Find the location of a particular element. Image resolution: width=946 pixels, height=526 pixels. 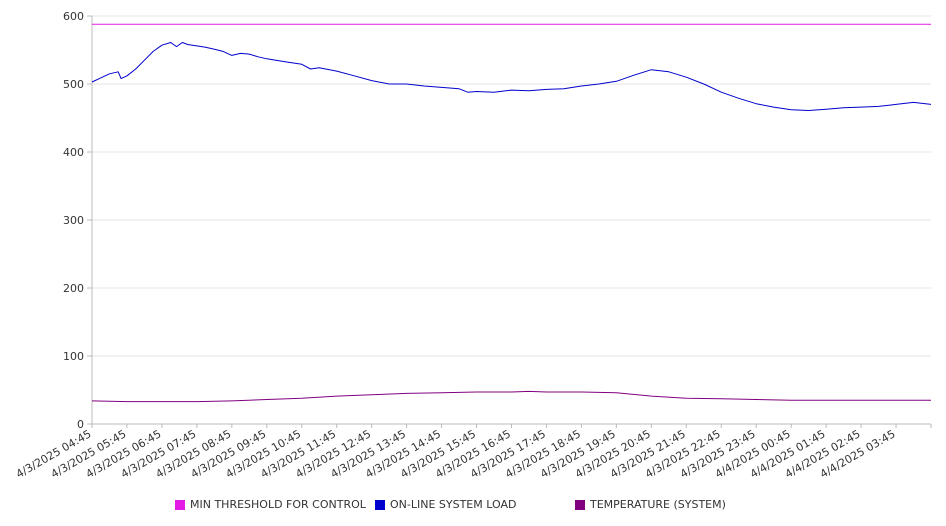

series-line-on-line-system-load is located at coordinates (511, 76).